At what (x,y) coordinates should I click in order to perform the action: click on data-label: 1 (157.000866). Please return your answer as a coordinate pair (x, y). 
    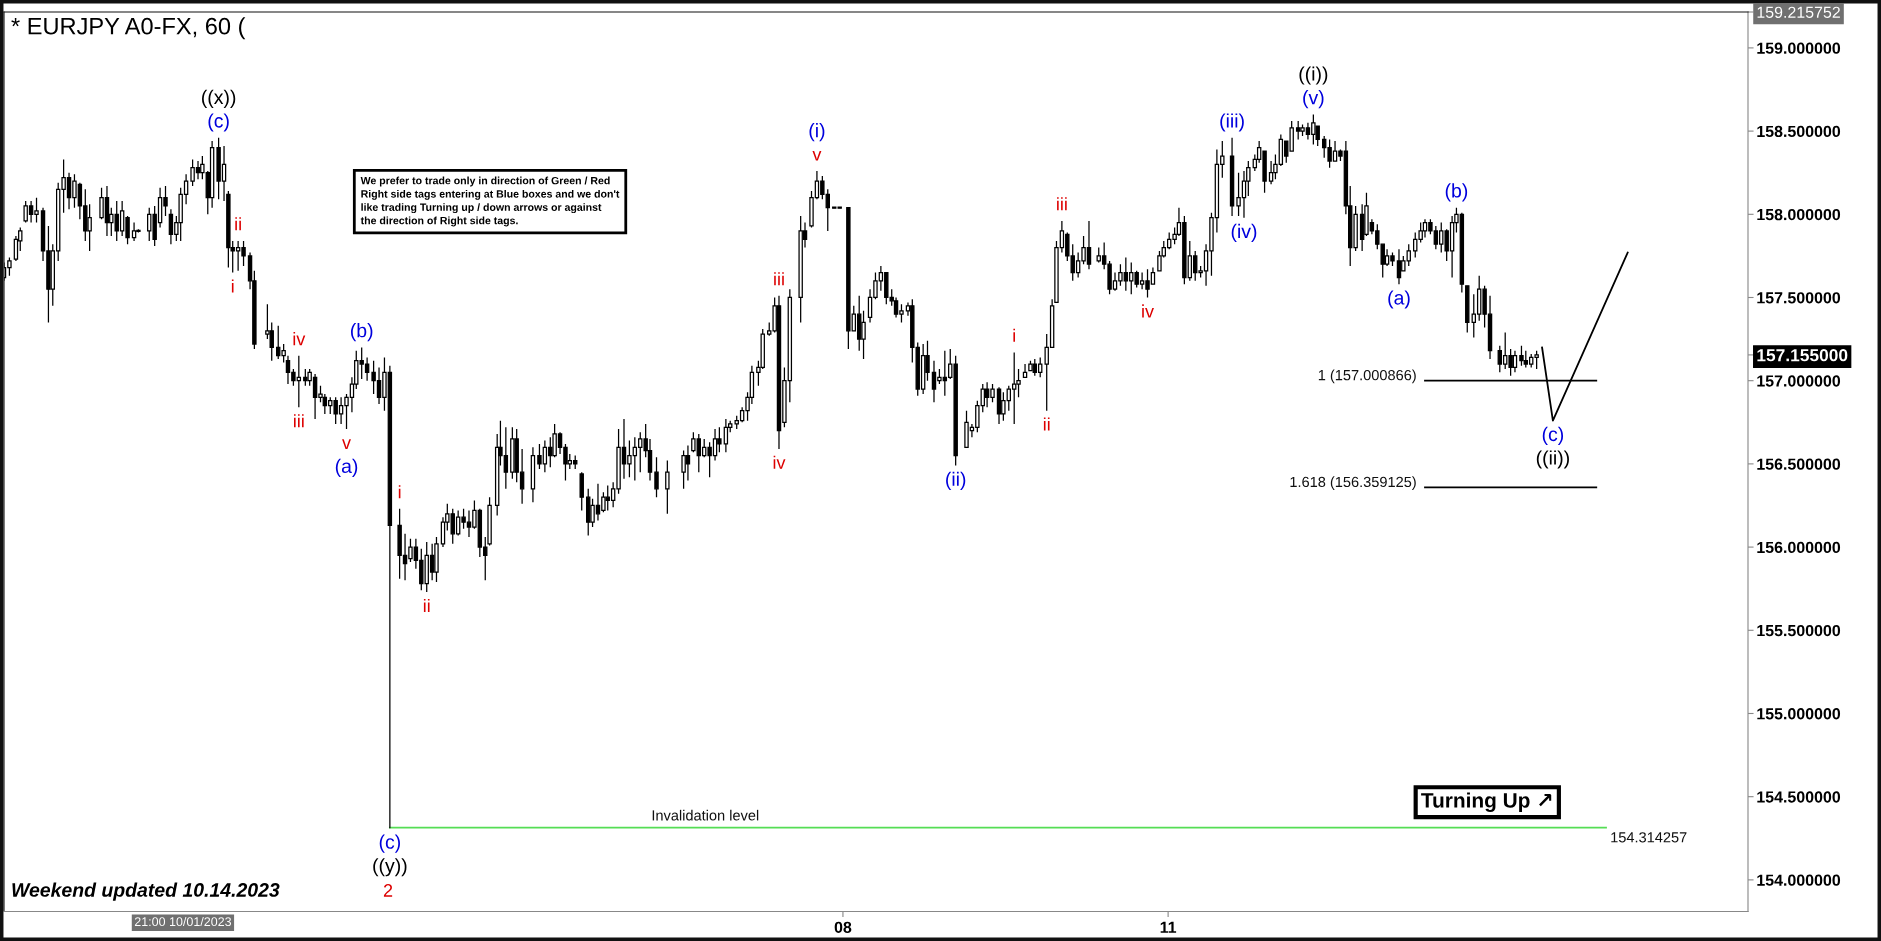
    Looking at the image, I should click on (1367, 376).